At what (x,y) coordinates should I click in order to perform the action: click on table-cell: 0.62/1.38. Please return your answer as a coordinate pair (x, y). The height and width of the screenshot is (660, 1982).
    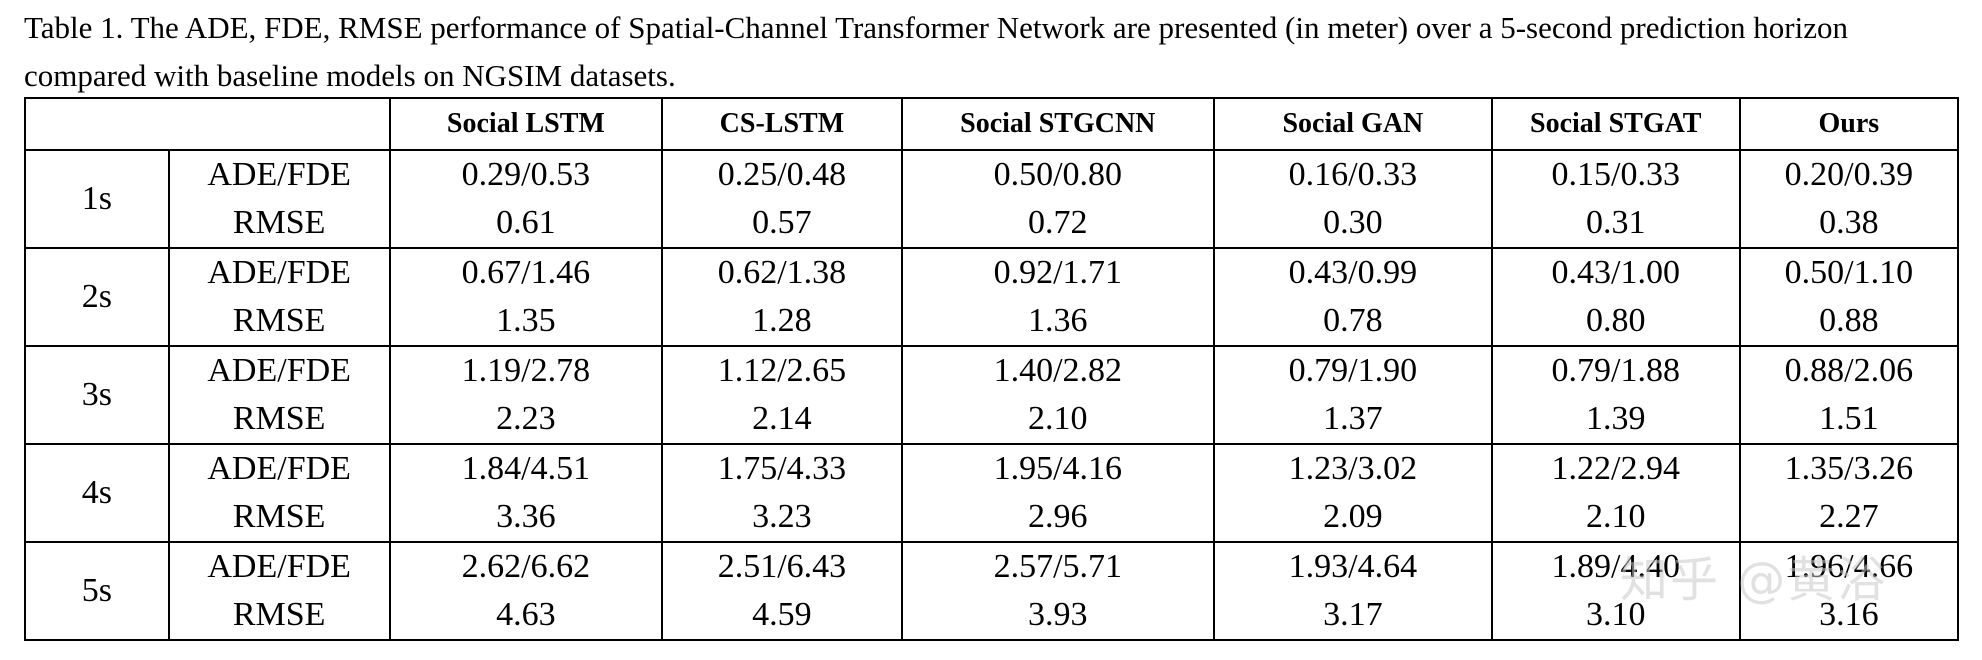
    Looking at the image, I should click on (782, 272).